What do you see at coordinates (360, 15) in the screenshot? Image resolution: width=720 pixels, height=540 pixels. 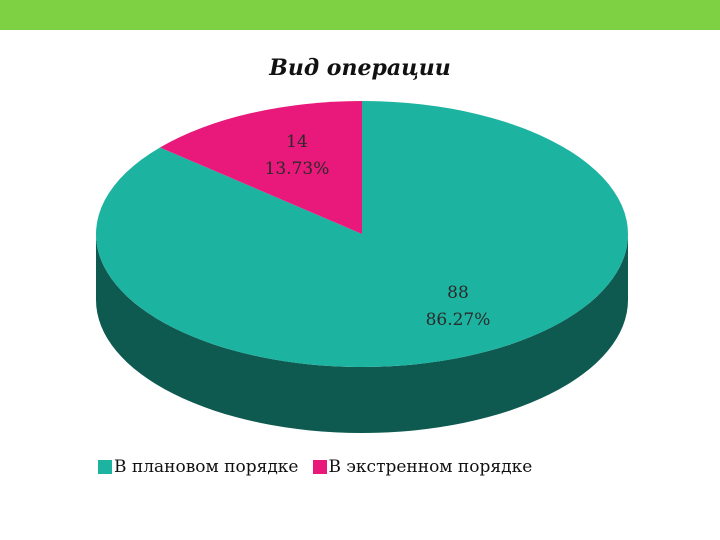 I see `top-accent-bar` at bounding box center [360, 15].